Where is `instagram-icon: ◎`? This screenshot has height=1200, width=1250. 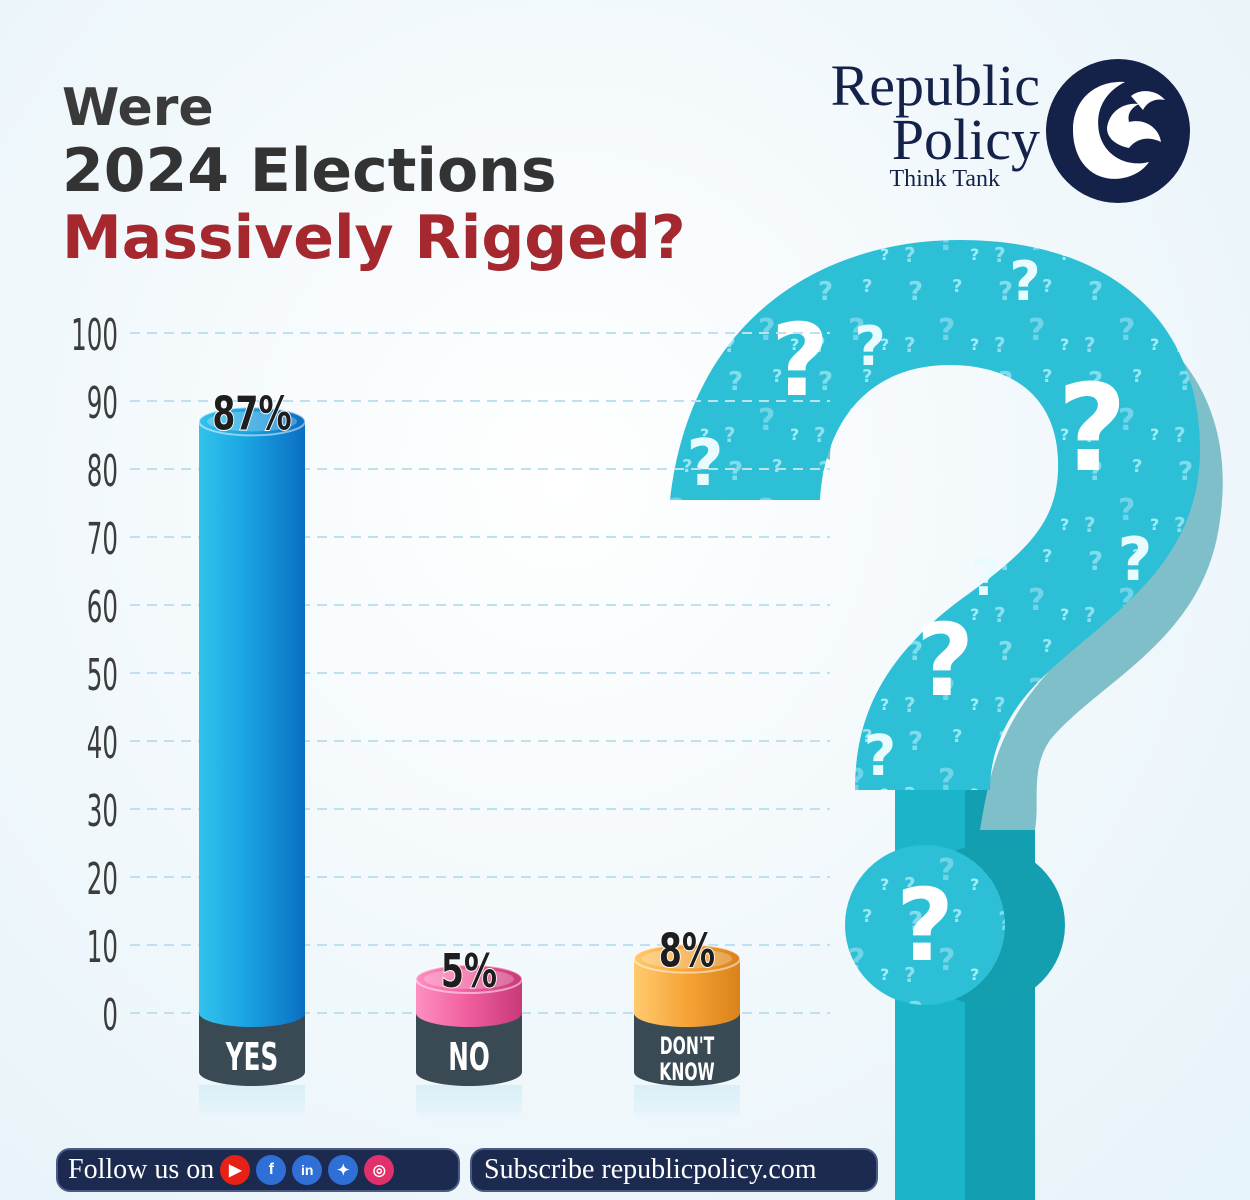
instagram-icon: ◎ is located at coordinates (379, 1170).